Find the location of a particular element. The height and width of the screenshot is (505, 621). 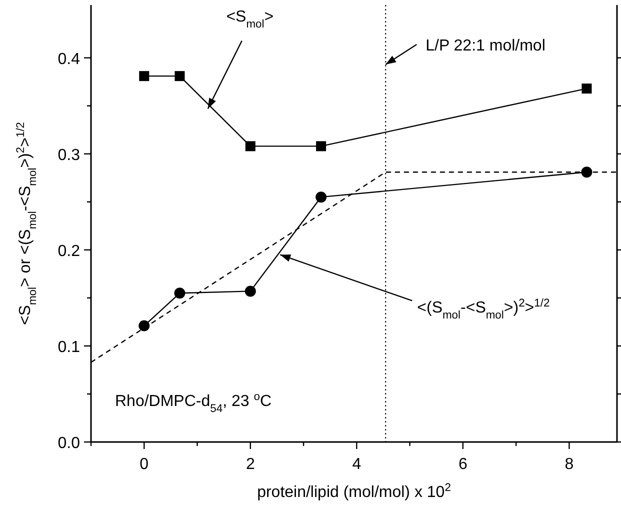

x-tick-label: 4 is located at coordinates (357, 464).